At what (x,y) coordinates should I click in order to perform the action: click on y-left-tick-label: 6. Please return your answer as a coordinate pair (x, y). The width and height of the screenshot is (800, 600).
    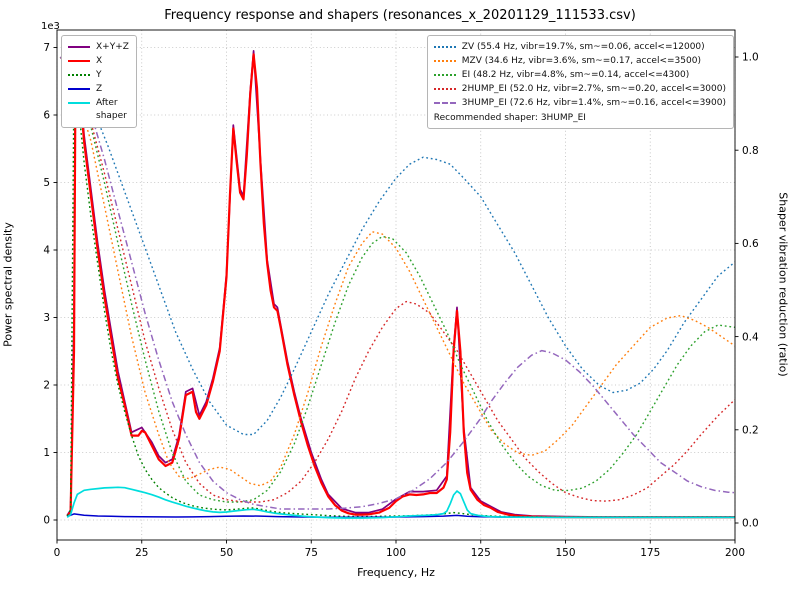
    Looking at the image, I should click on (46, 116).